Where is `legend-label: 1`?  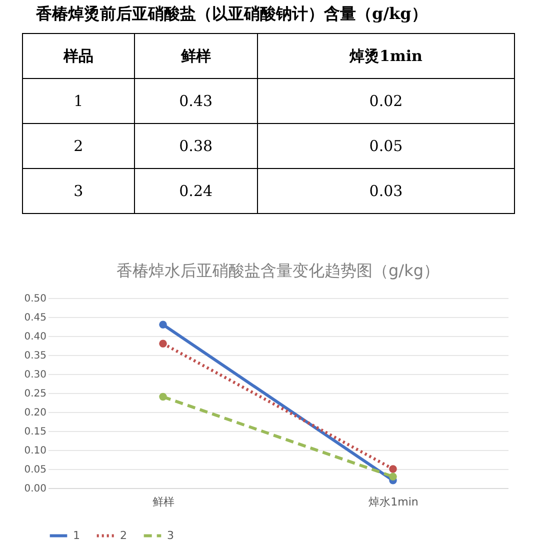 legend-label: 1 is located at coordinates (76, 535).